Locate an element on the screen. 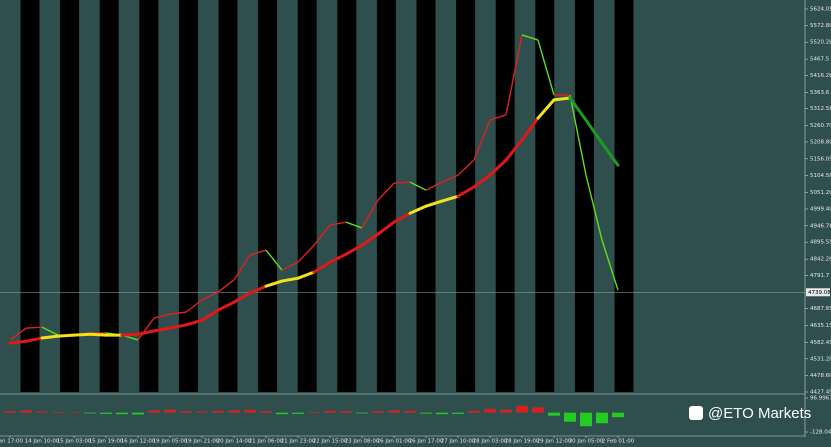 Image resolution: width=831 pixels, height=447 pixels. x-tick-label: 26 Jan 17:00 is located at coordinates (426, 442).